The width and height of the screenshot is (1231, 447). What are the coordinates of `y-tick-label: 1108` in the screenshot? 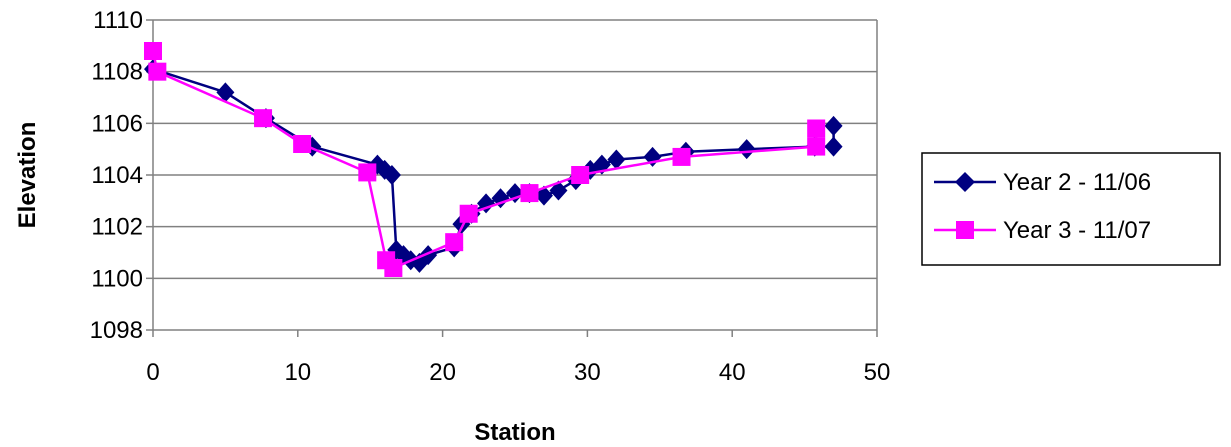 It's located at (117, 72).